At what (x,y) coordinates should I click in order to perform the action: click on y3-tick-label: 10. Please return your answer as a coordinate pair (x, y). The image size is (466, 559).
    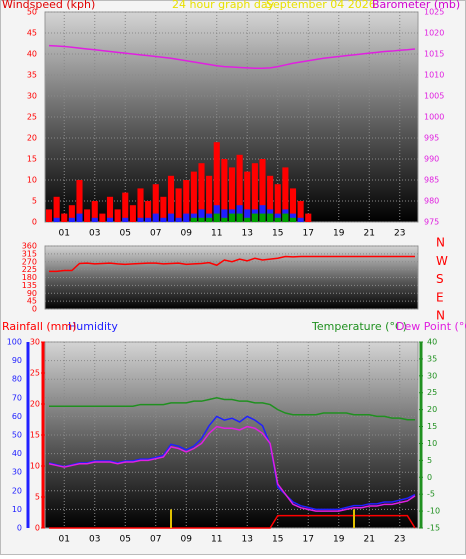
    Looking at the image, I should click on (35, 466).